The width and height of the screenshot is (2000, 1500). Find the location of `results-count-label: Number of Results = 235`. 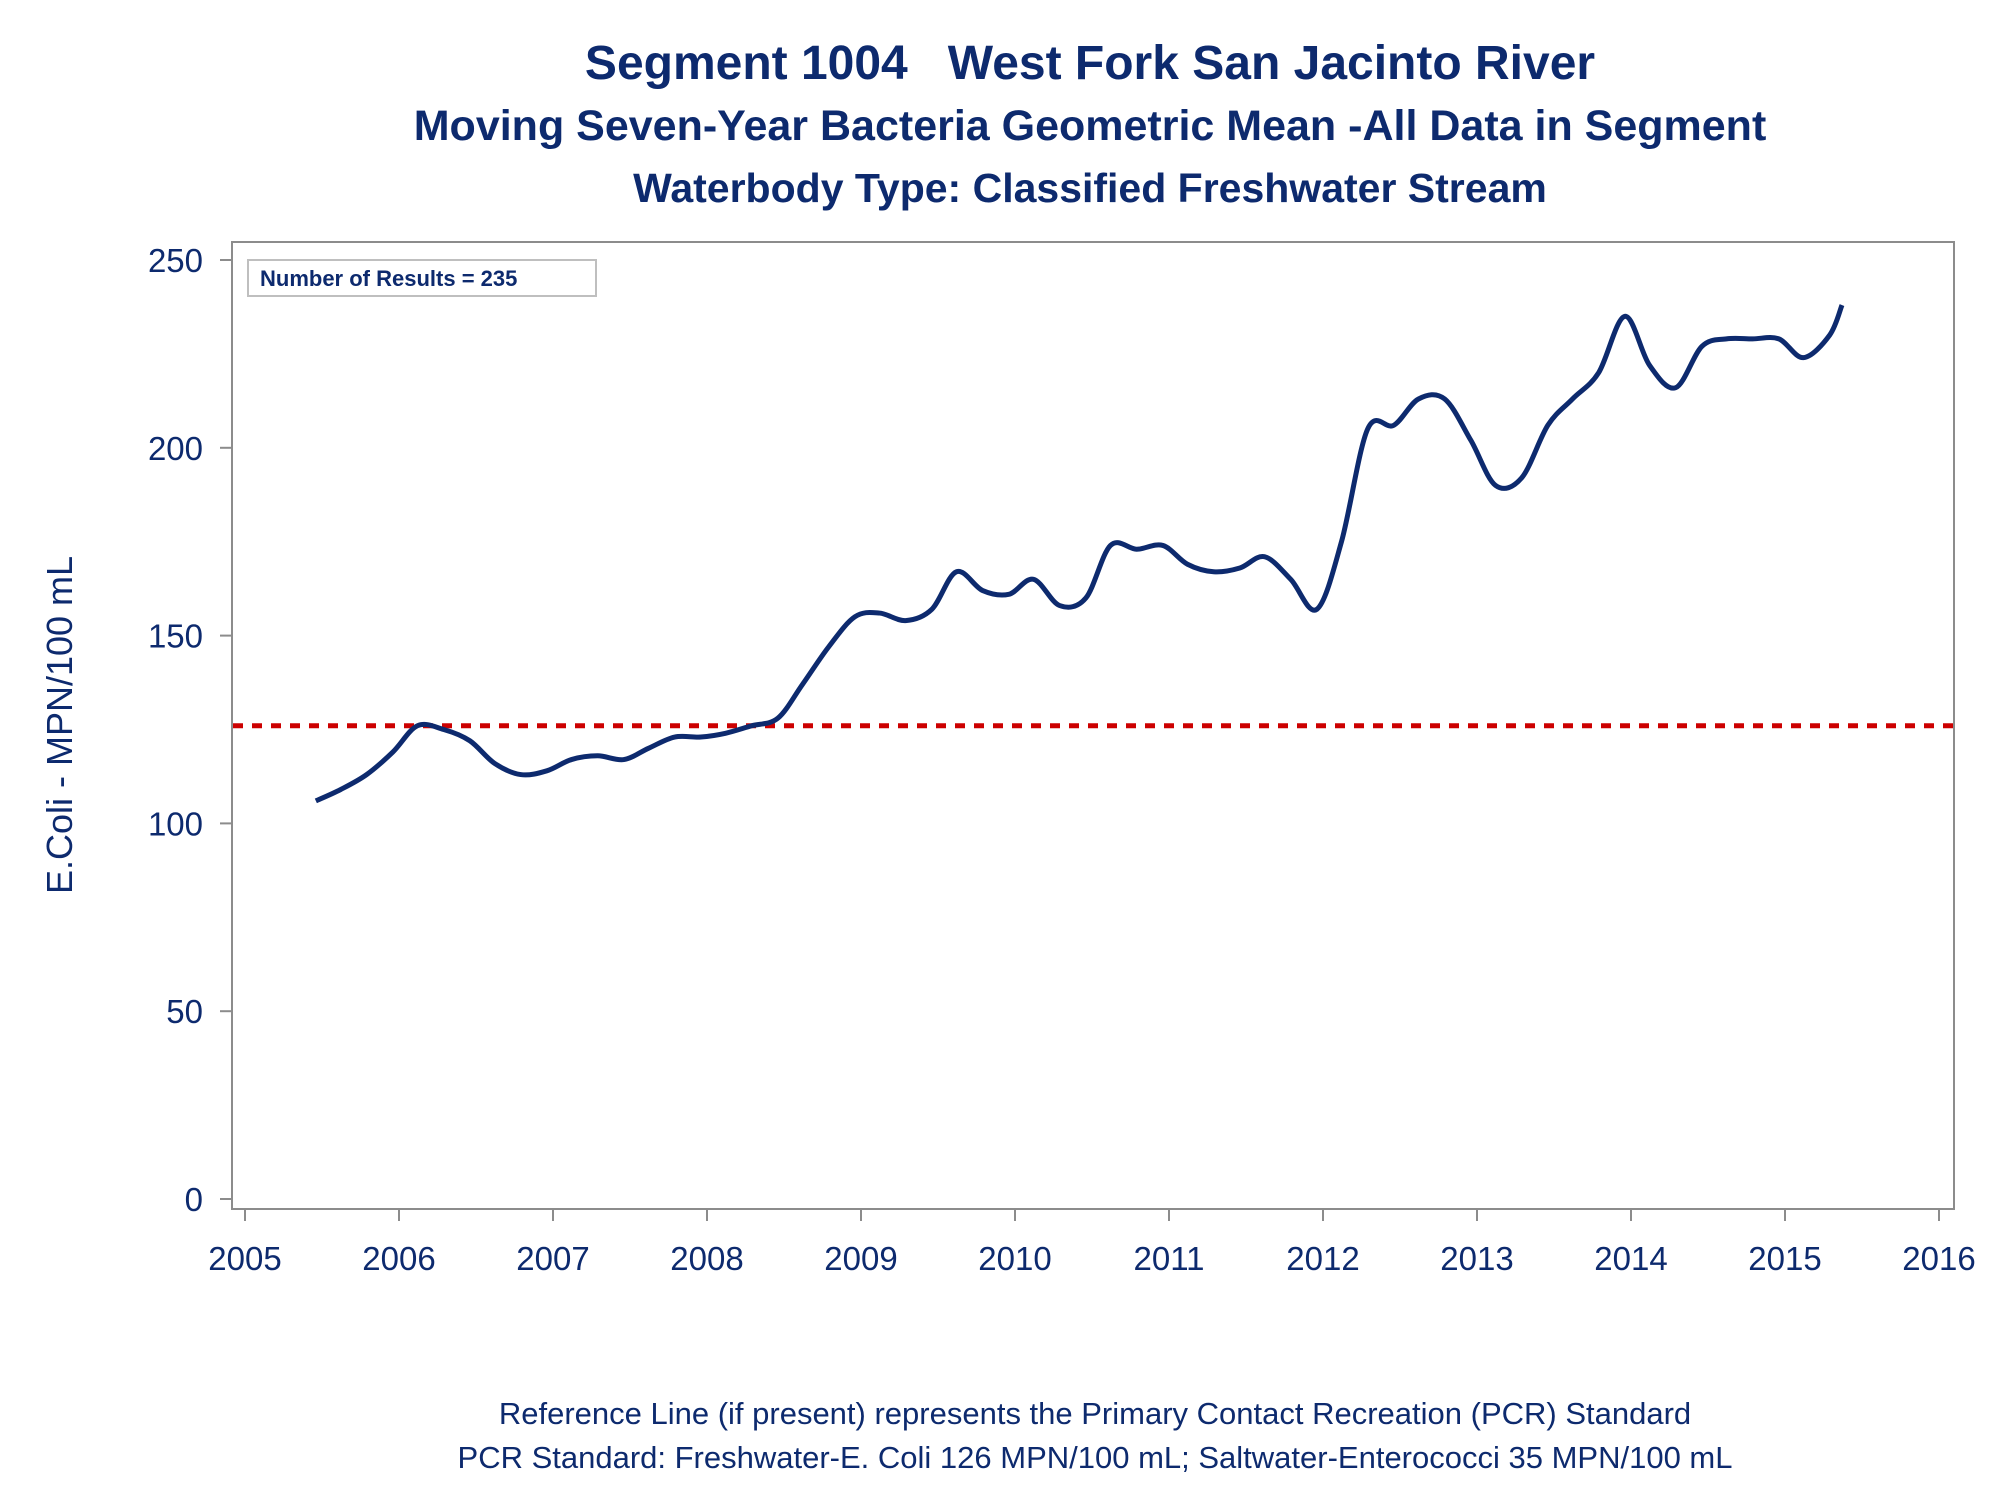

results-count-label: Number of Results = 235 is located at coordinates (388, 278).